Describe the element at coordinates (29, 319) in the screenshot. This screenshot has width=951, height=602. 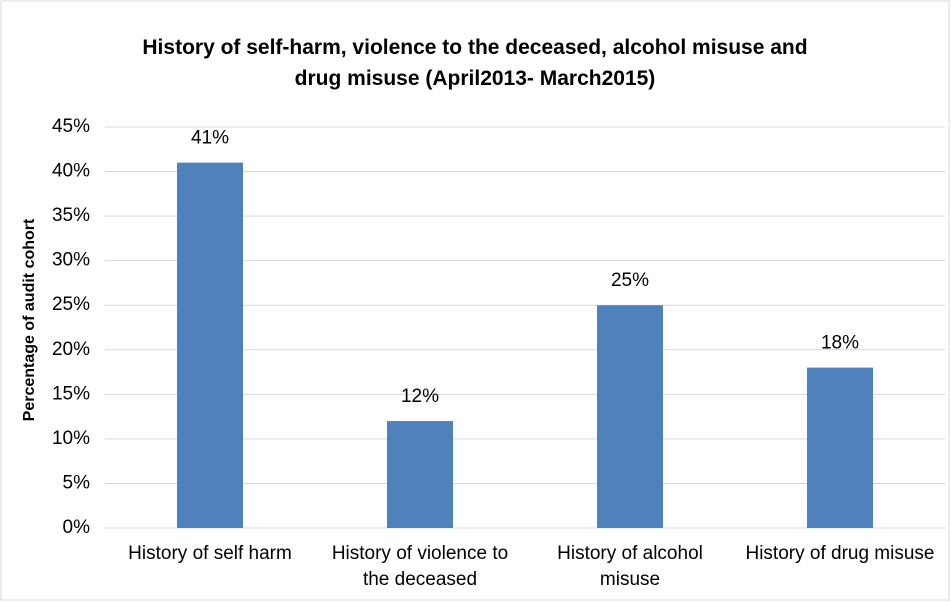
I see `y-axis-label: Percentage of audit cohort` at that location.